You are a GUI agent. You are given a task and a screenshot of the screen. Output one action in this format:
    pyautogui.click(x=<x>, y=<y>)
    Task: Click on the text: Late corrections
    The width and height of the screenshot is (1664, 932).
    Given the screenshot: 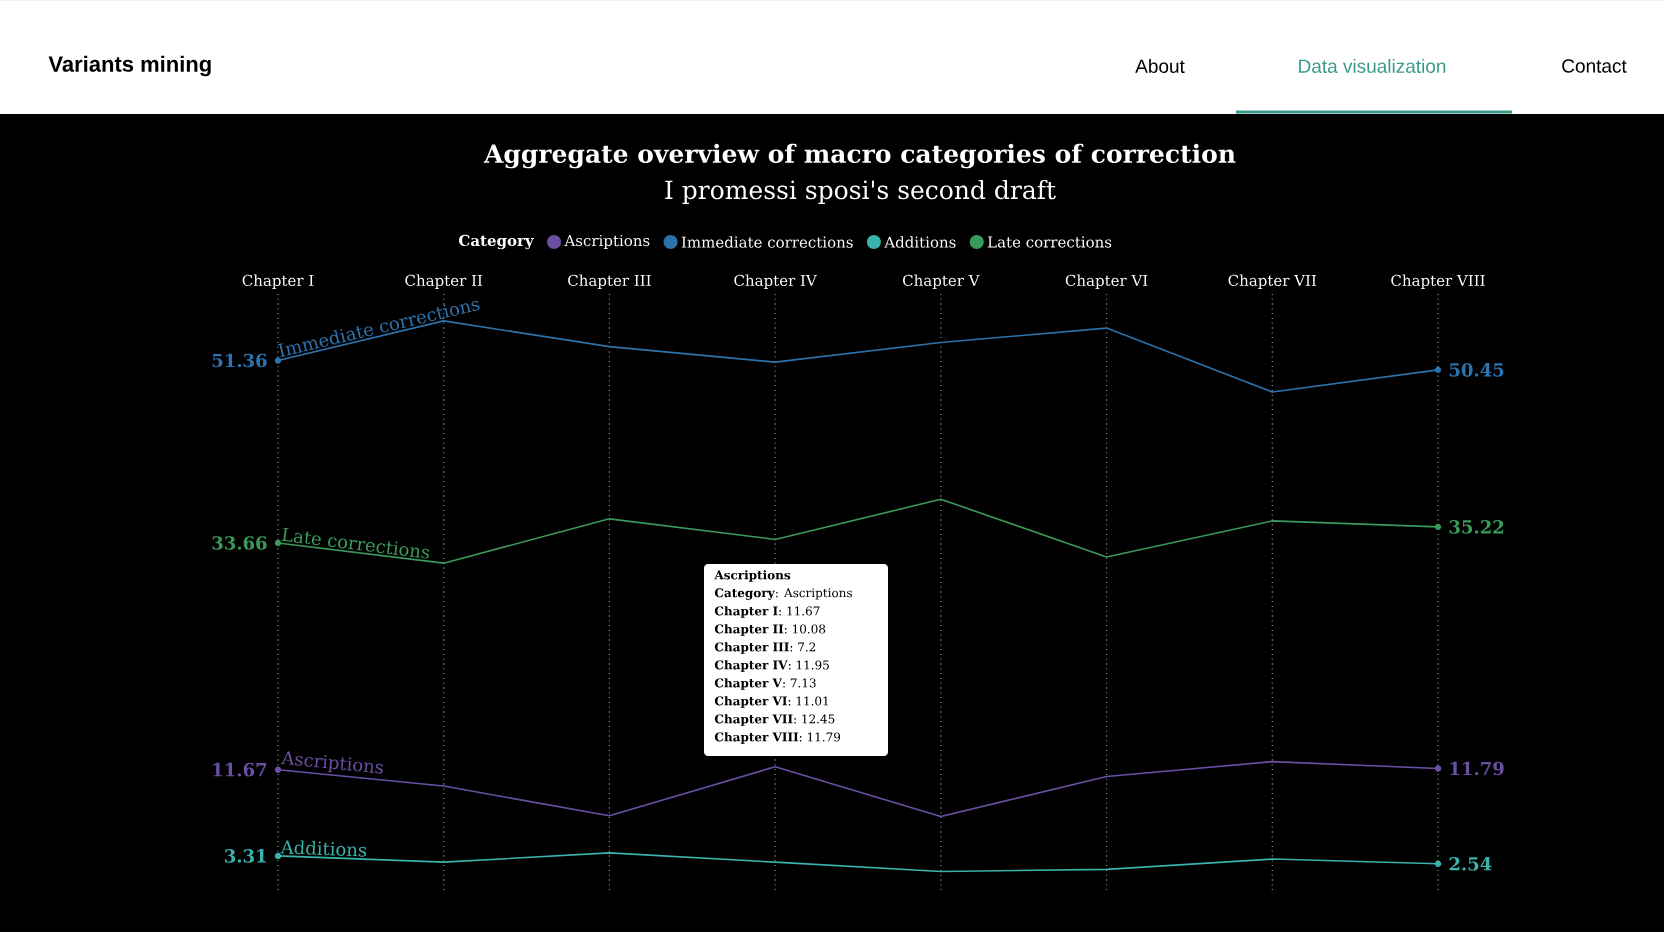 What is the action you would take?
    pyautogui.click(x=355, y=543)
    